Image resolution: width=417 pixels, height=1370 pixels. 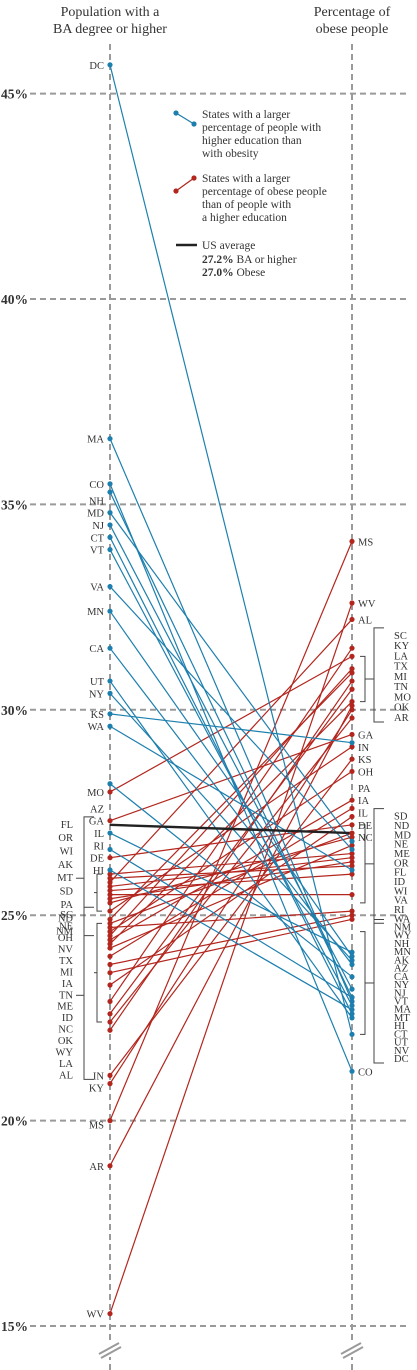 I want to click on left-group-state-label: ME, so click(x=65, y=1007).